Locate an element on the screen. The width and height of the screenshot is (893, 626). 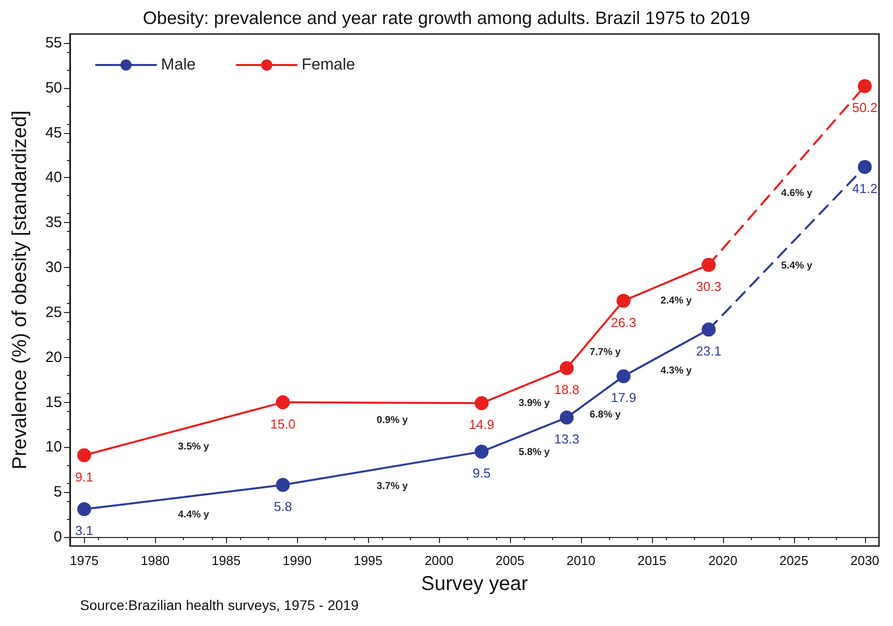
data-label: 15.0 is located at coordinates (283, 424).